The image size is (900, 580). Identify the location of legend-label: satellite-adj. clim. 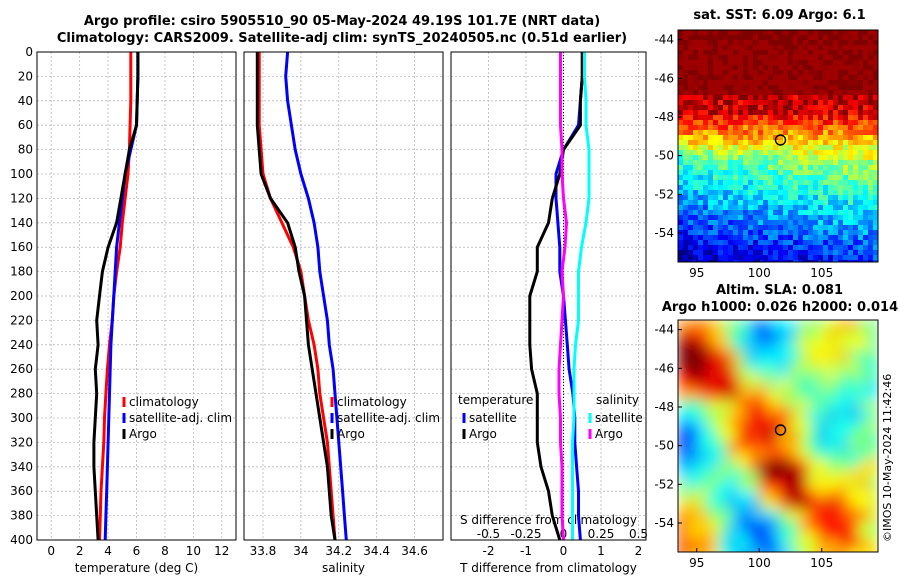
(180, 418).